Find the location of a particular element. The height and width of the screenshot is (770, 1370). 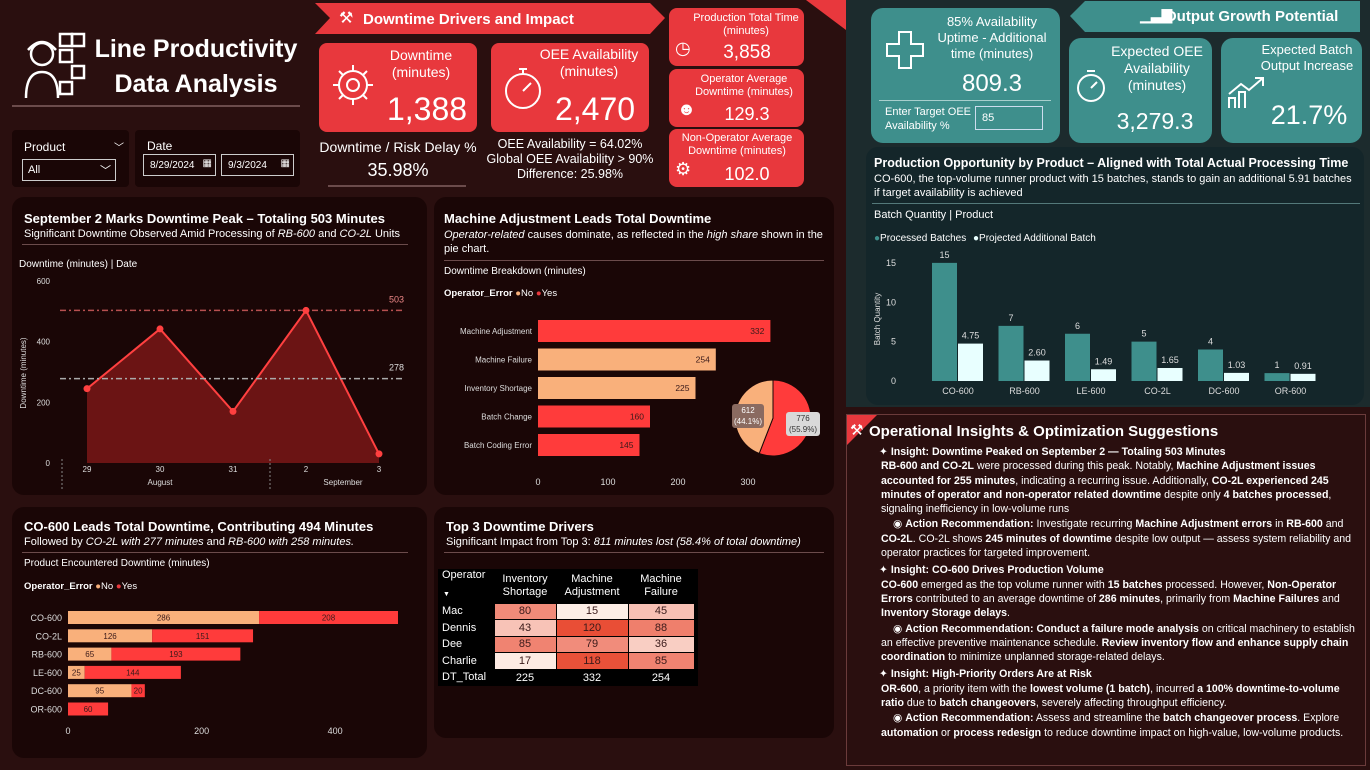

heat-cell: 79 is located at coordinates (592, 644).